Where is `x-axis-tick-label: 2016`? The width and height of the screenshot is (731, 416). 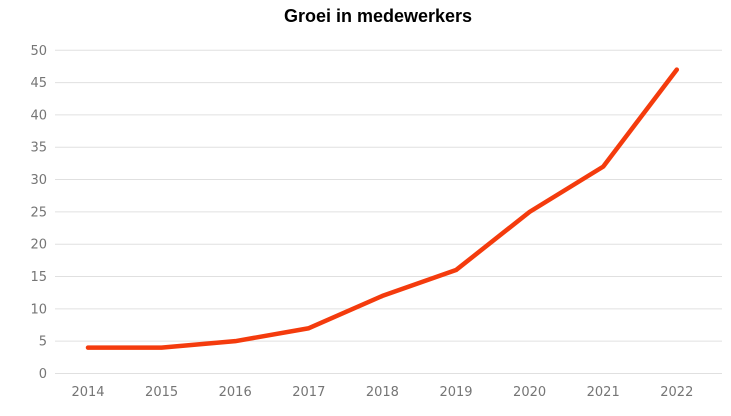
x-axis-tick-label: 2016 is located at coordinates (235, 392).